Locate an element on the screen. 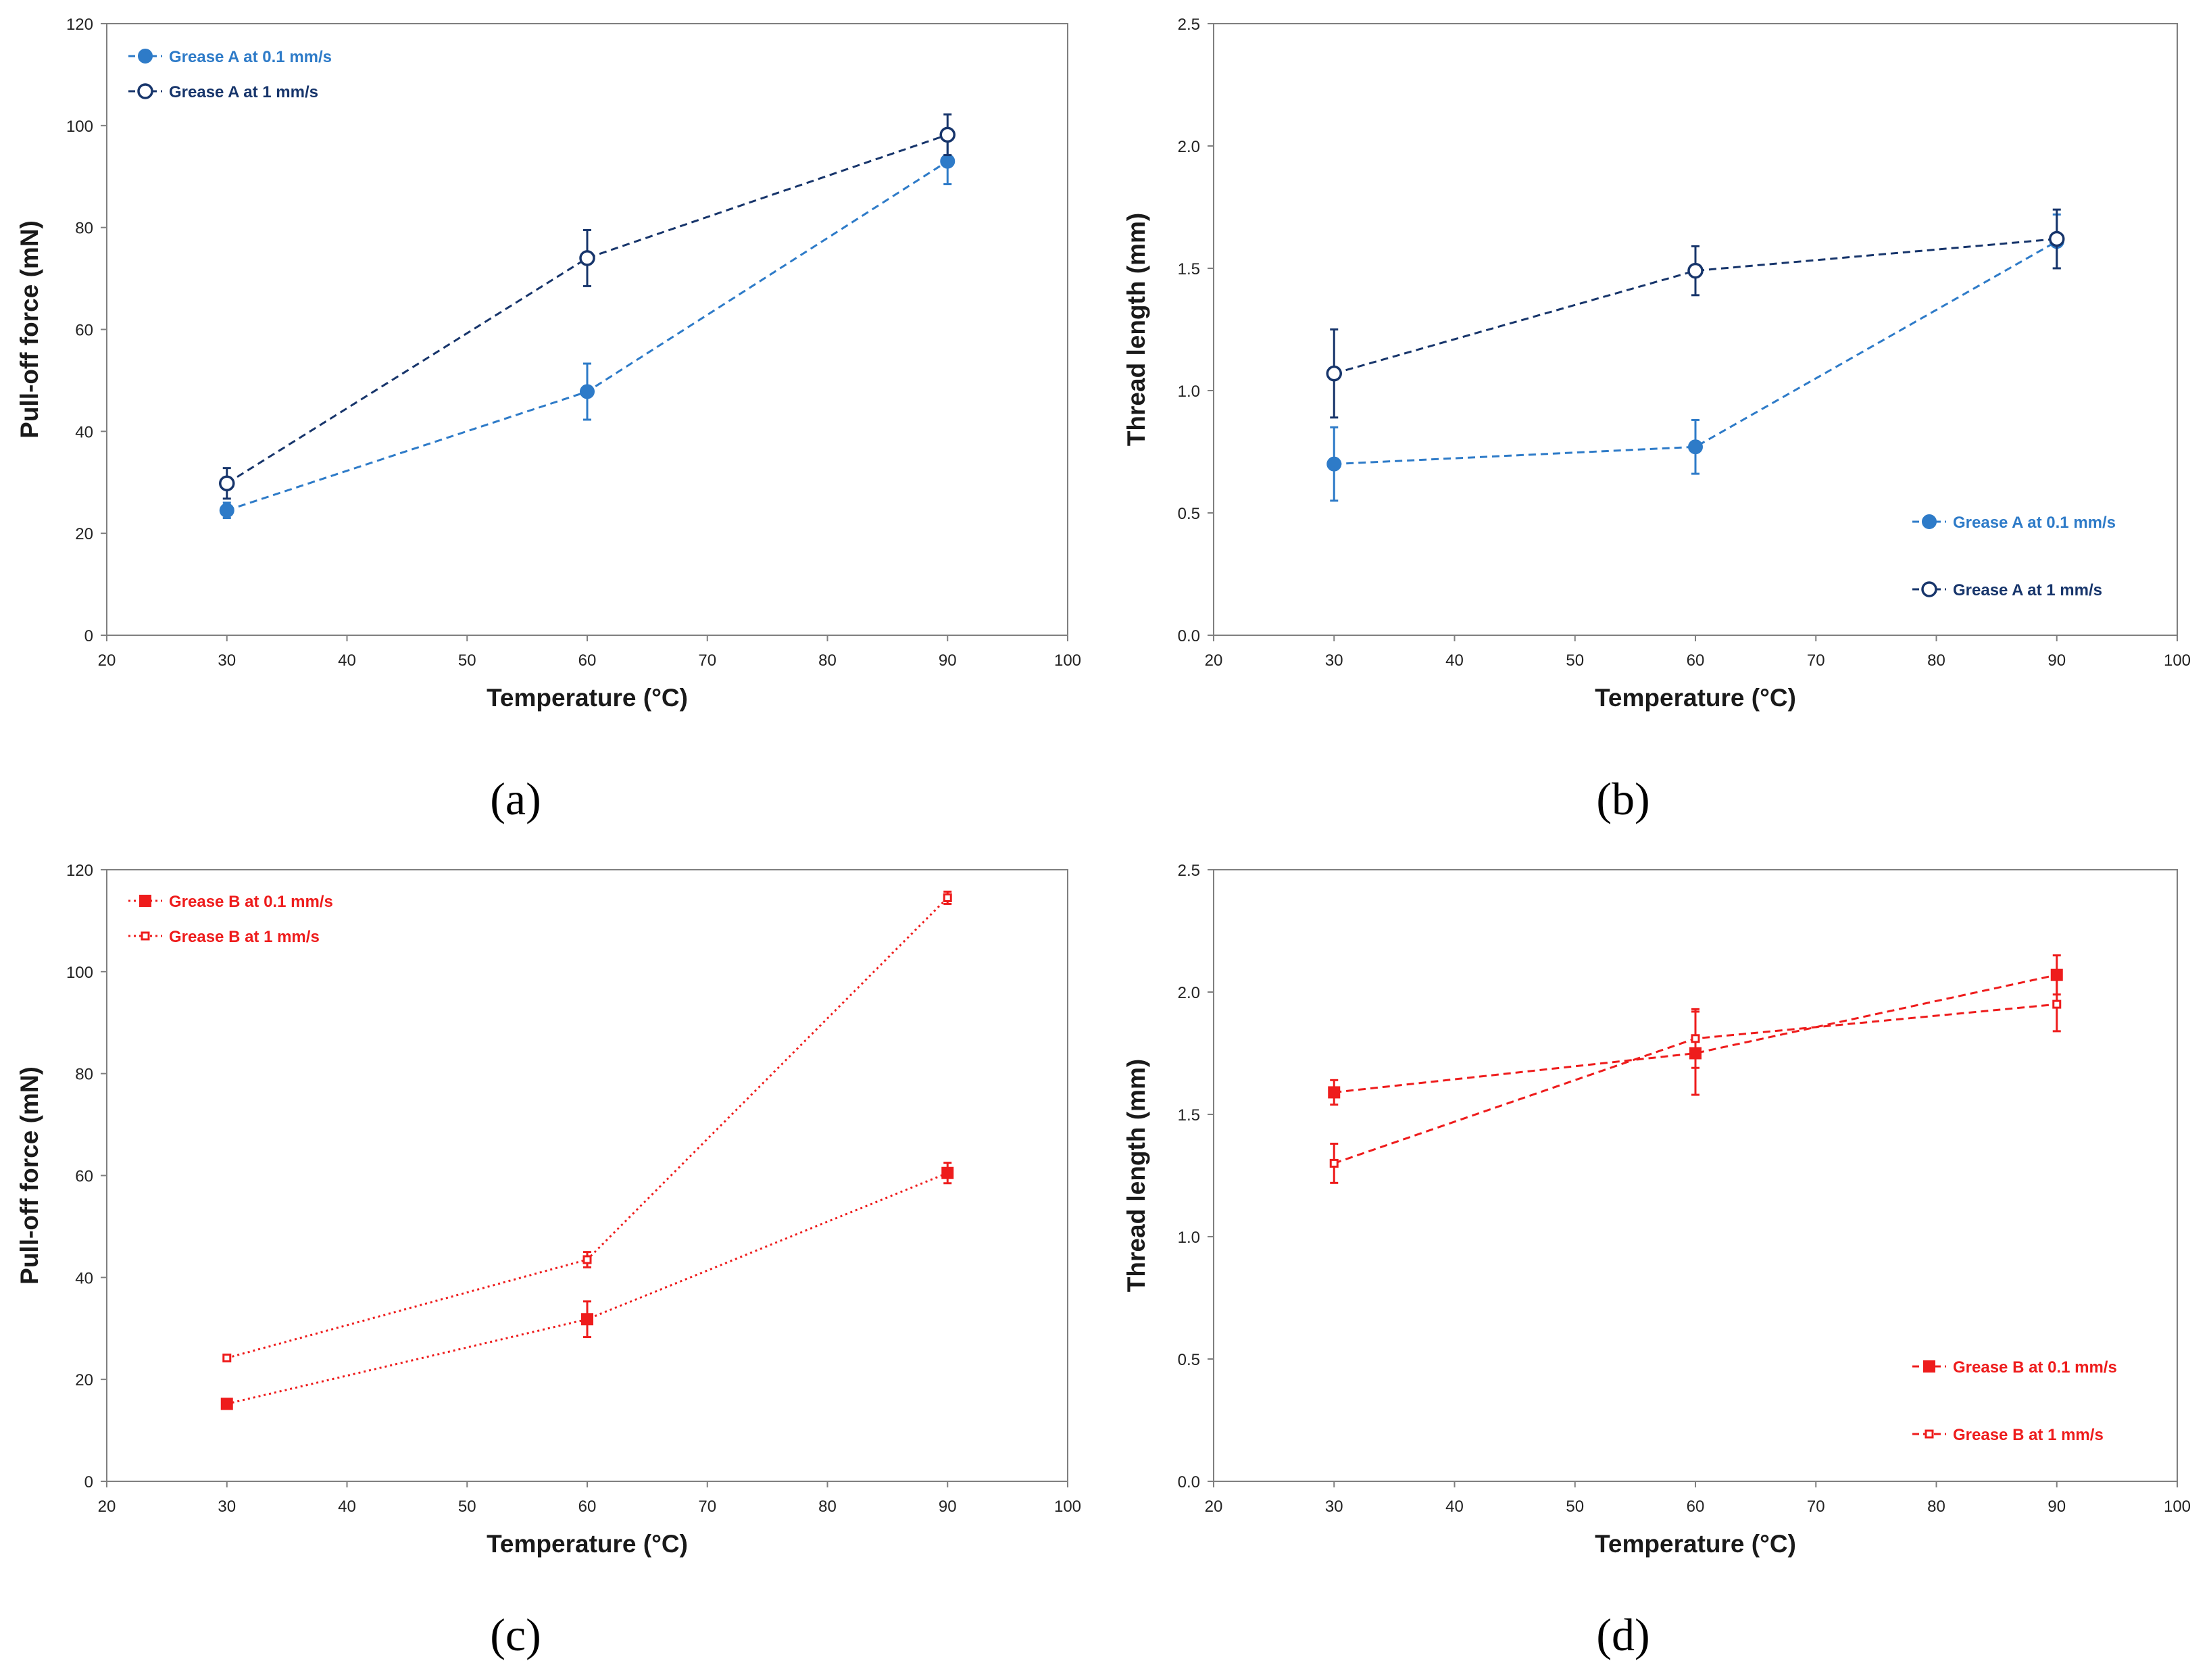 The width and height of the screenshot is (2209, 1680). panel-caption: (b) is located at coordinates (1622, 799).